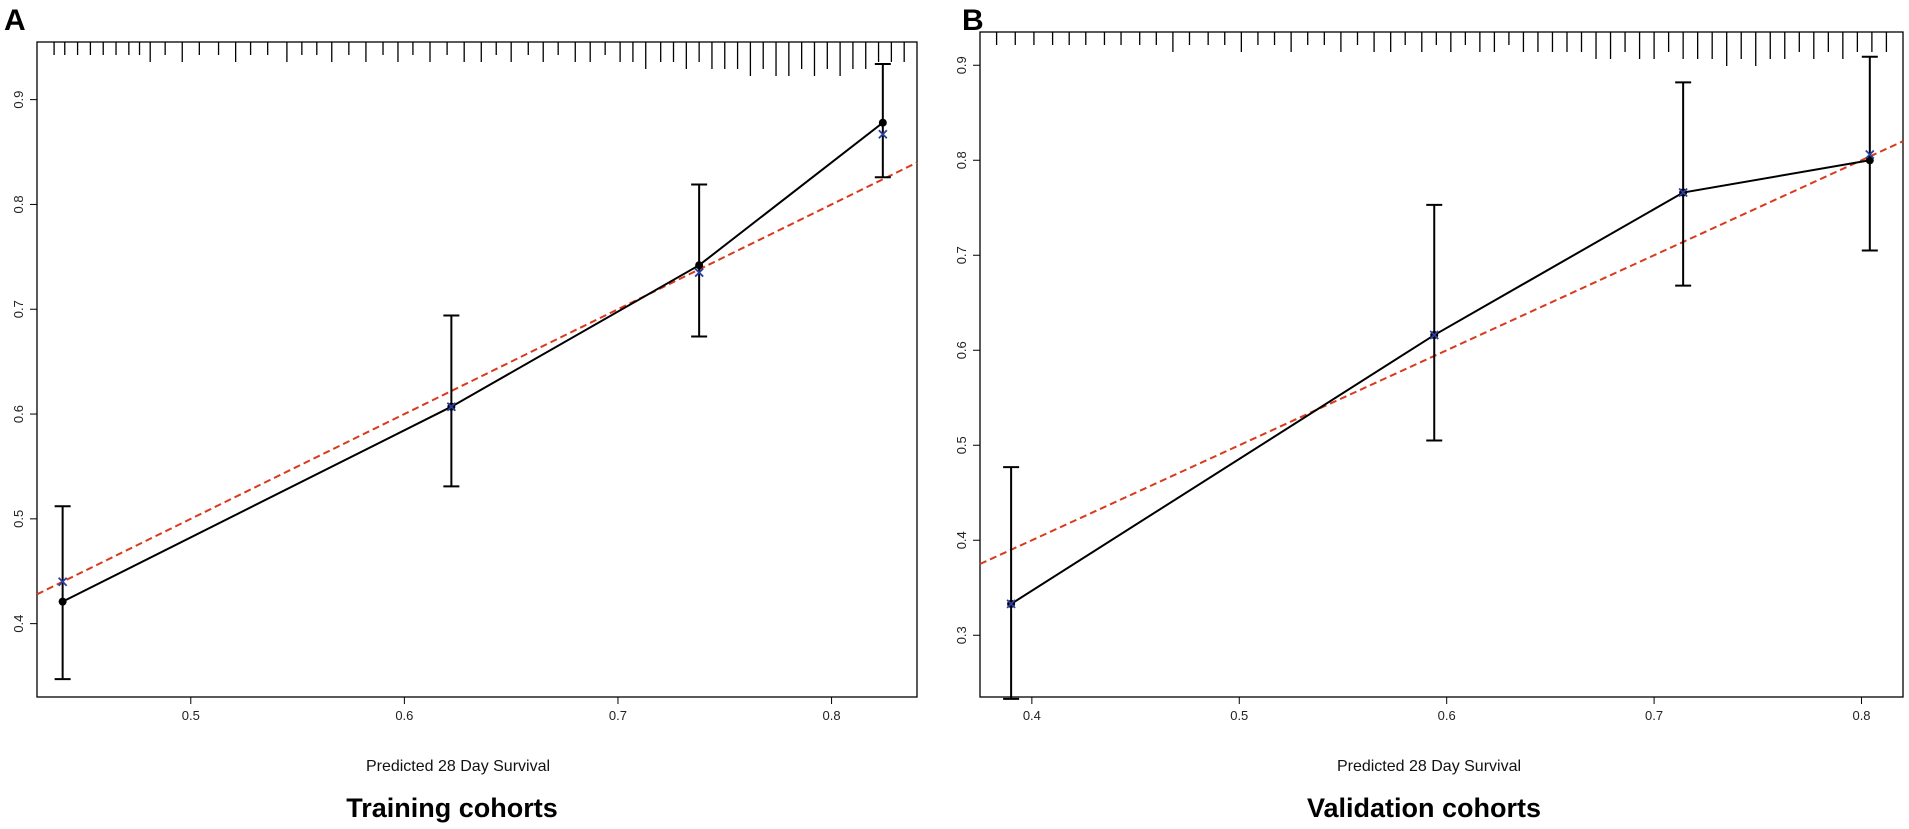 The image size is (1909, 829). I want to click on y-tick-label-b-4: 0.7, so click(961, 255).